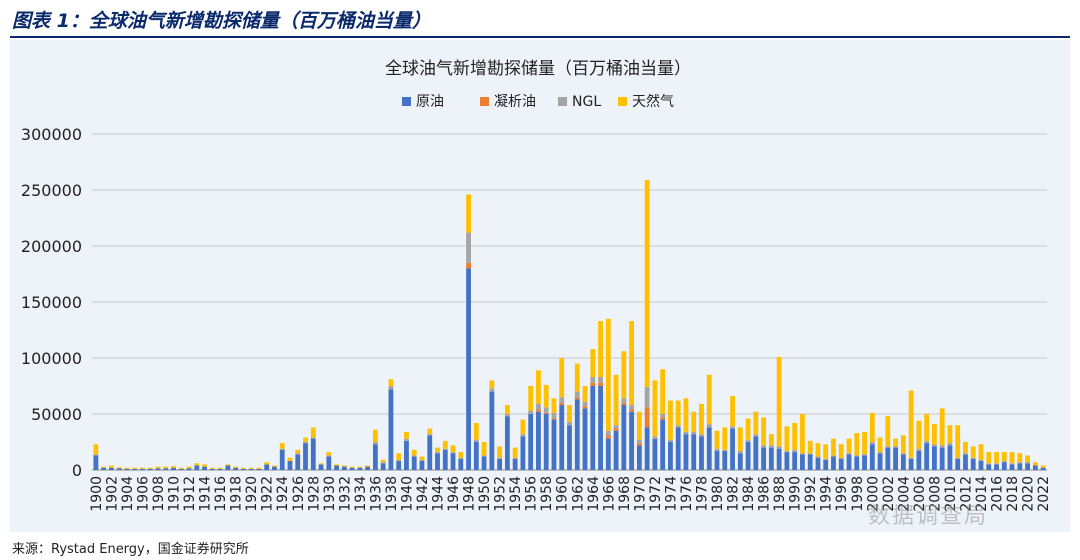 The image size is (1080, 560). What do you see at coordinates (671, 494) in the screenshot?
I see `x-tick-label: 1974` at bounding box center [671, 494].